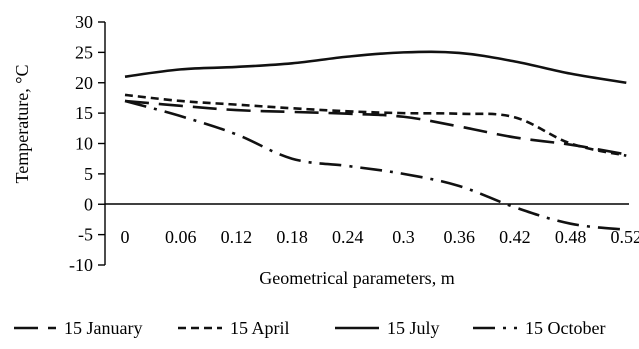  Describe the element at coordinates (292, 237) in the screenshot. I see `x-tick-label: 0.18` at that location.